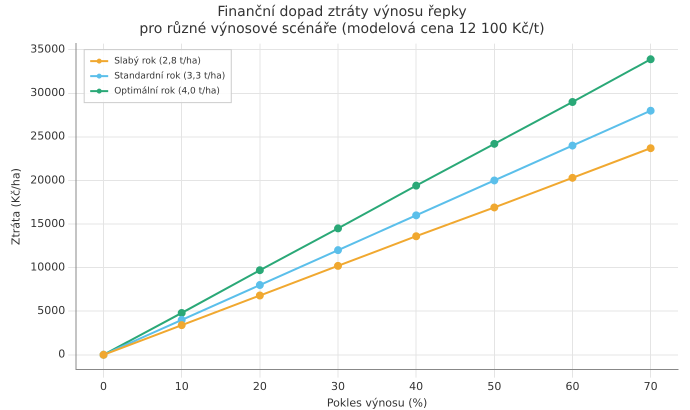 The width and height of the screenshot is (690, 410). I want to click on x-tick-label: 0, so click(104, 387).